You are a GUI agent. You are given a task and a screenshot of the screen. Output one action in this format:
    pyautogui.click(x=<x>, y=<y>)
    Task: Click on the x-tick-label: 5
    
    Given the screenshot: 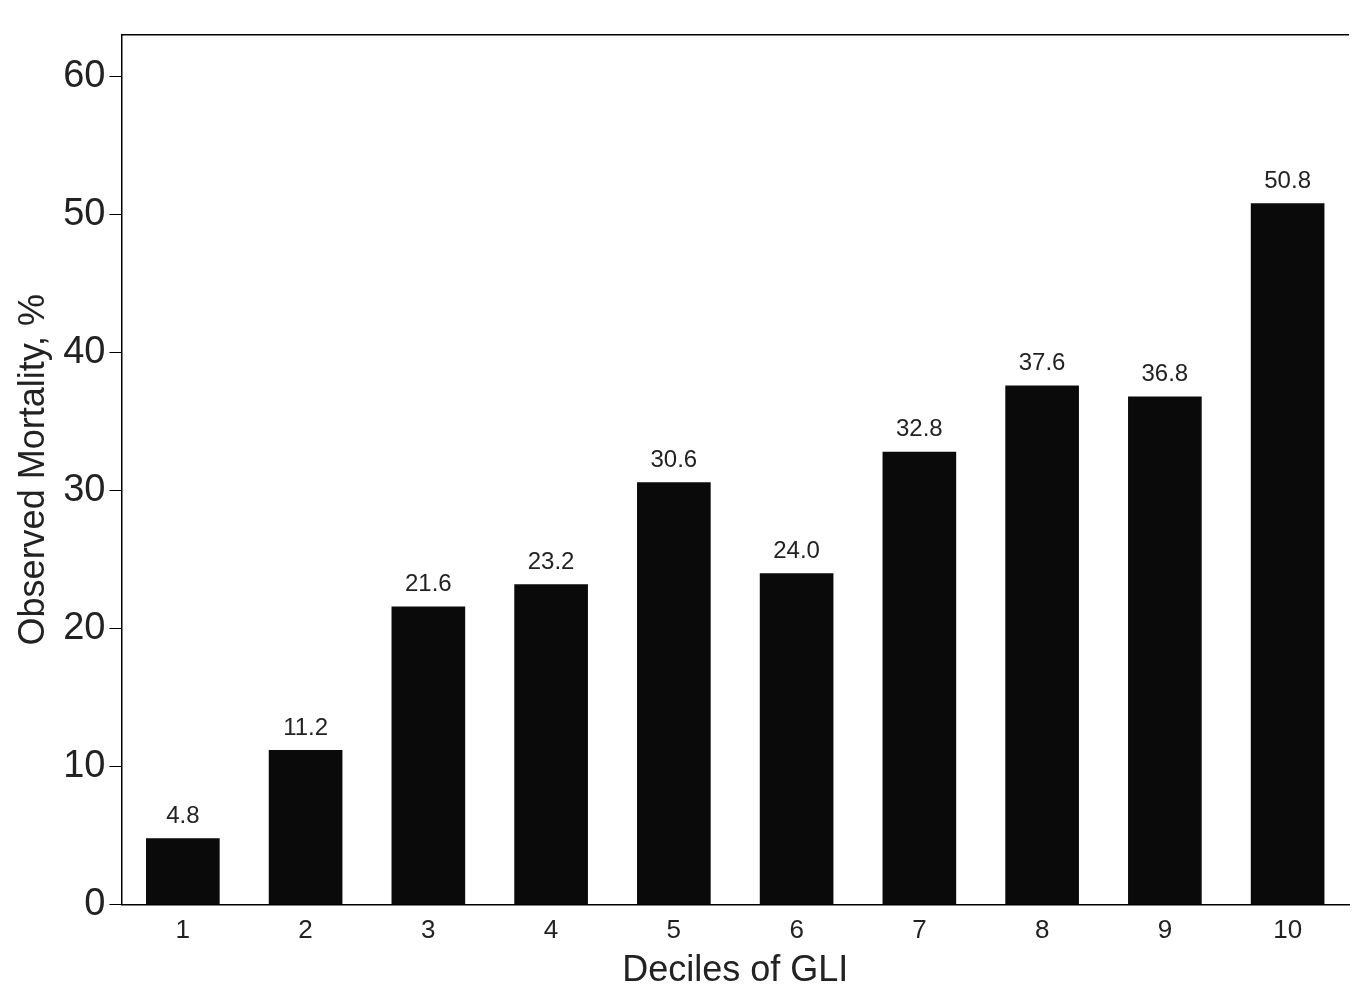 What is the action you would take?
    pyautogui.click(x=674, y=929)
    